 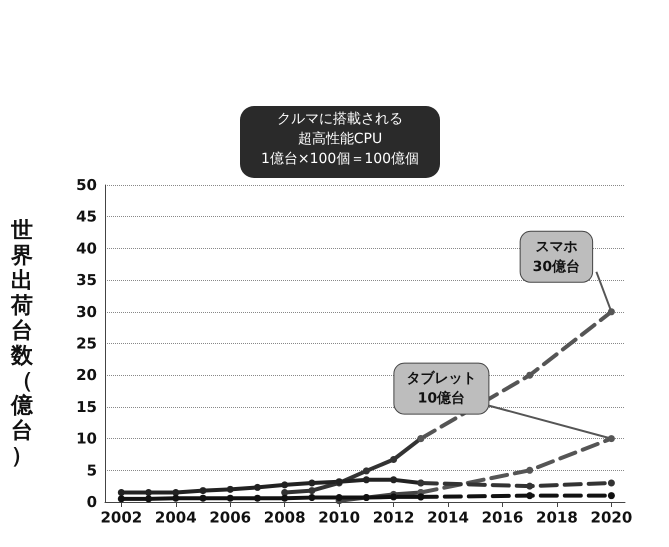 What do you see at coordinates (86, 375) in the screenshot?
I see `y-tick-label: 20` at bounding box center [86, 375].